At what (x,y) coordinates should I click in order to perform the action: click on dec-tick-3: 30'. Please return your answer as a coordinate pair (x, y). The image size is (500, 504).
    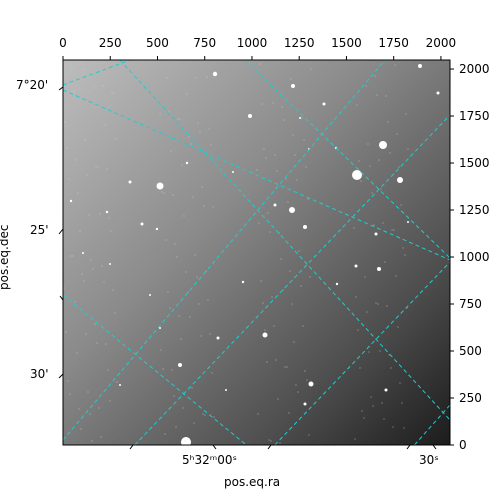
    Looking at the image, I should click on (39, 374).